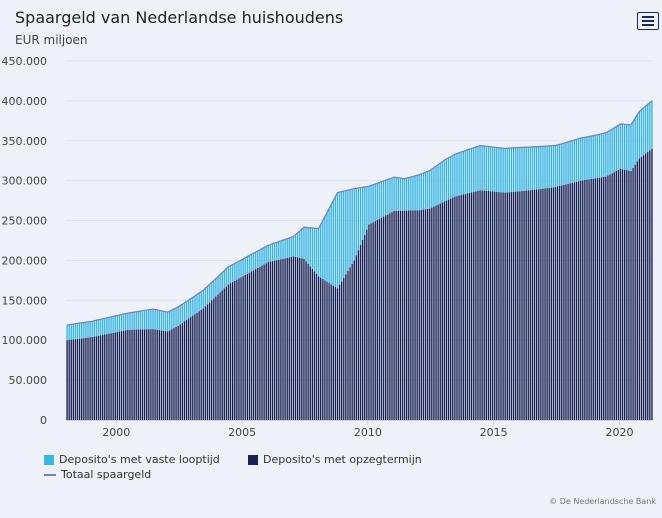 This screenshot has height=518, width=662. Describe the element at coordinates (25, 141) in the screenshot. I see `y-tick-label: 350.000` at that location.